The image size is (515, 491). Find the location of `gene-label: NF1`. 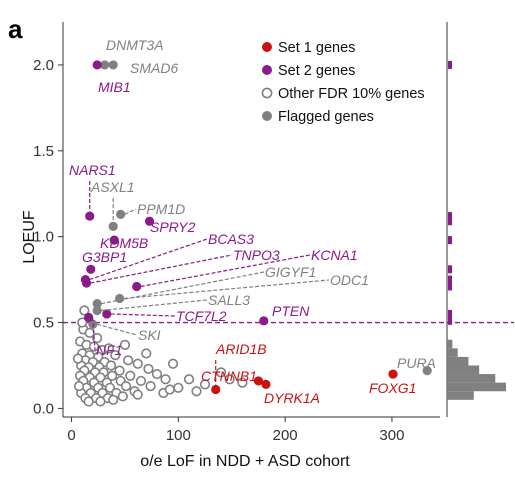

gene-label: NF1 is located at coordinates (109, 350).